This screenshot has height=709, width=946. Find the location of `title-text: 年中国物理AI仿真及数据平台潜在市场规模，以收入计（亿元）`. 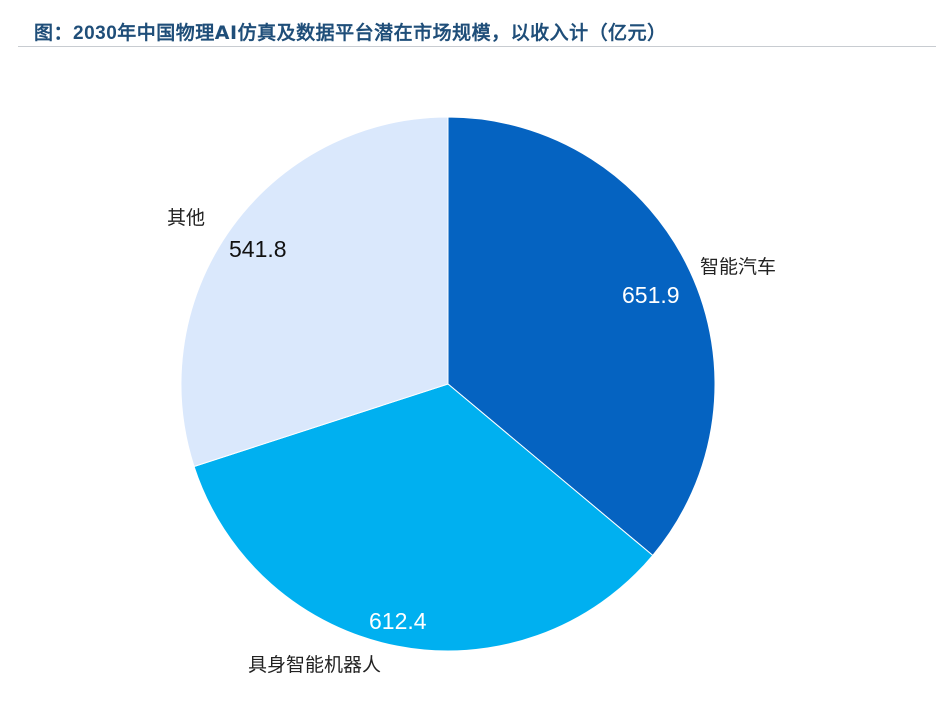

title-text: 年中国物理AI仿真及数据平台潜在市场规模，以收入计（亿元） is located at coordinates (392, 33).